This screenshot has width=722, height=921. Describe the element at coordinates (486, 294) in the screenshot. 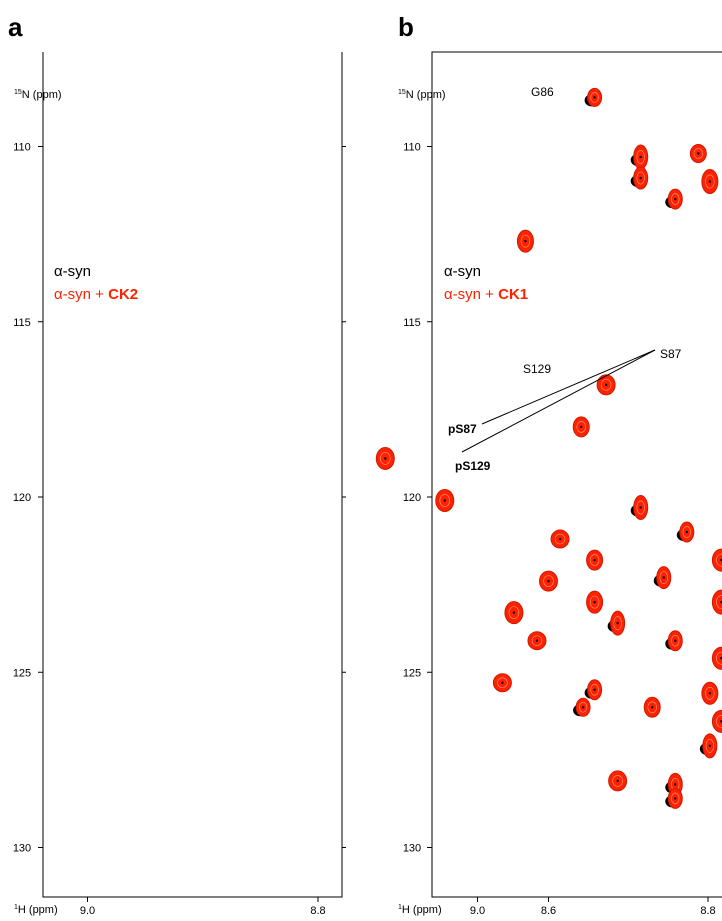

I see `legend-b-label-2: α-syn + CK1` at that location.